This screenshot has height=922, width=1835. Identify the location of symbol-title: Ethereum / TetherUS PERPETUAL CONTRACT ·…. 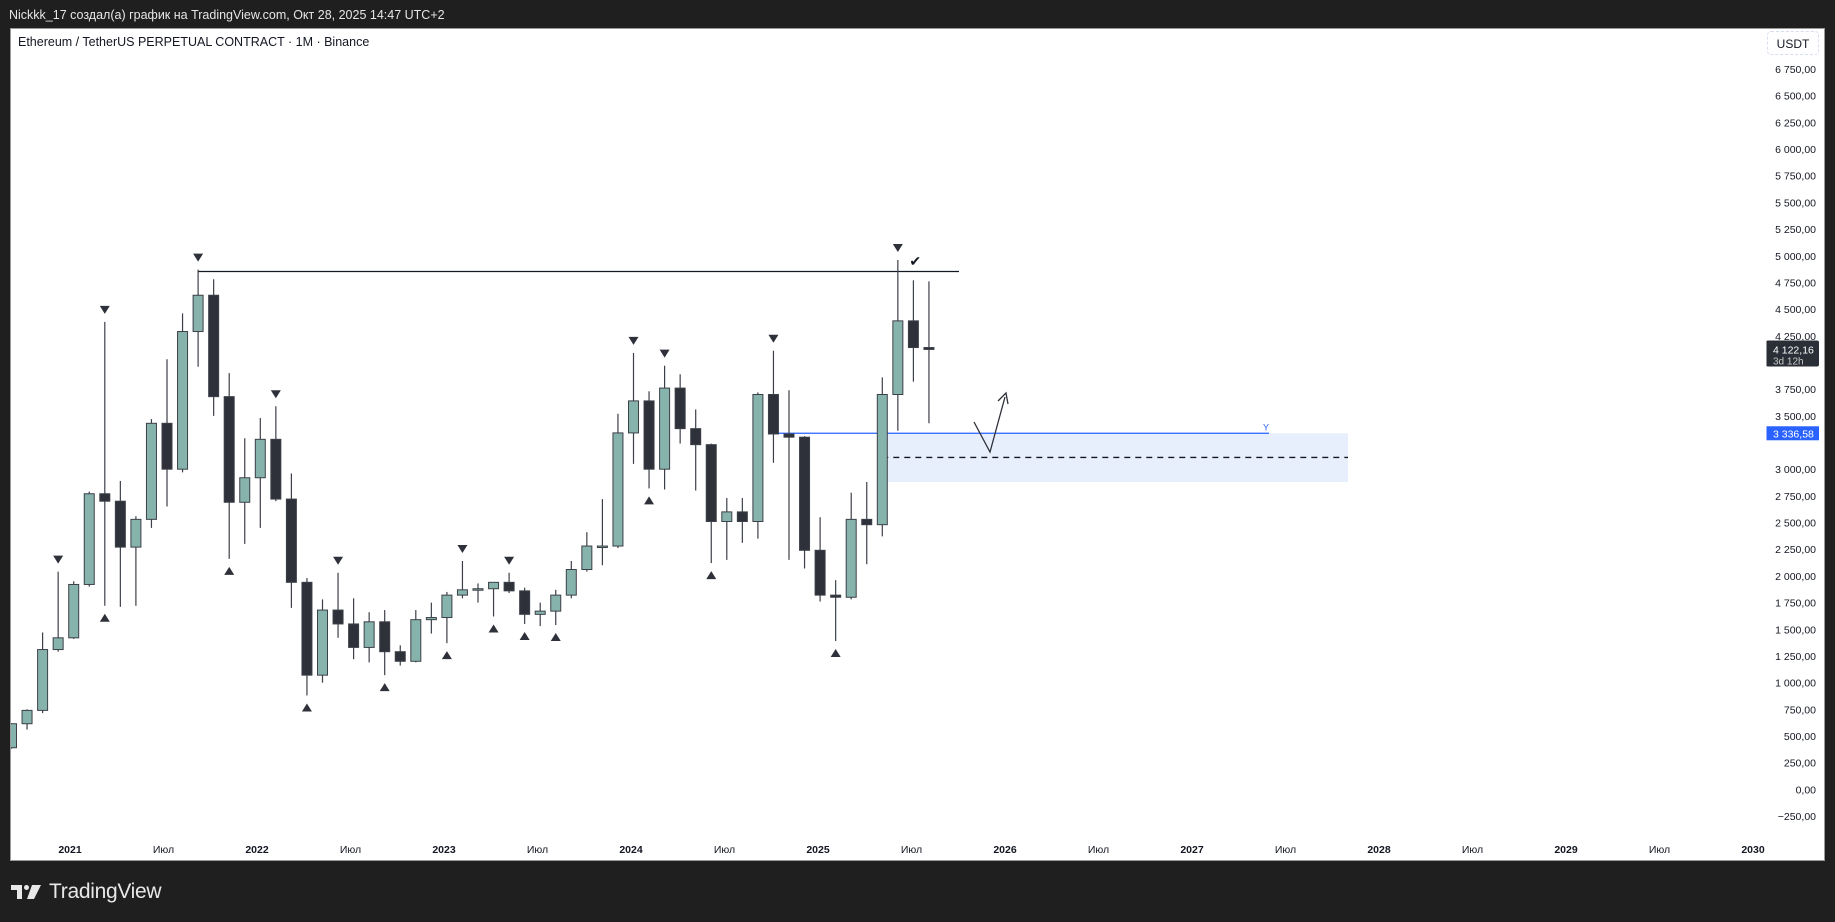
(194, 42).